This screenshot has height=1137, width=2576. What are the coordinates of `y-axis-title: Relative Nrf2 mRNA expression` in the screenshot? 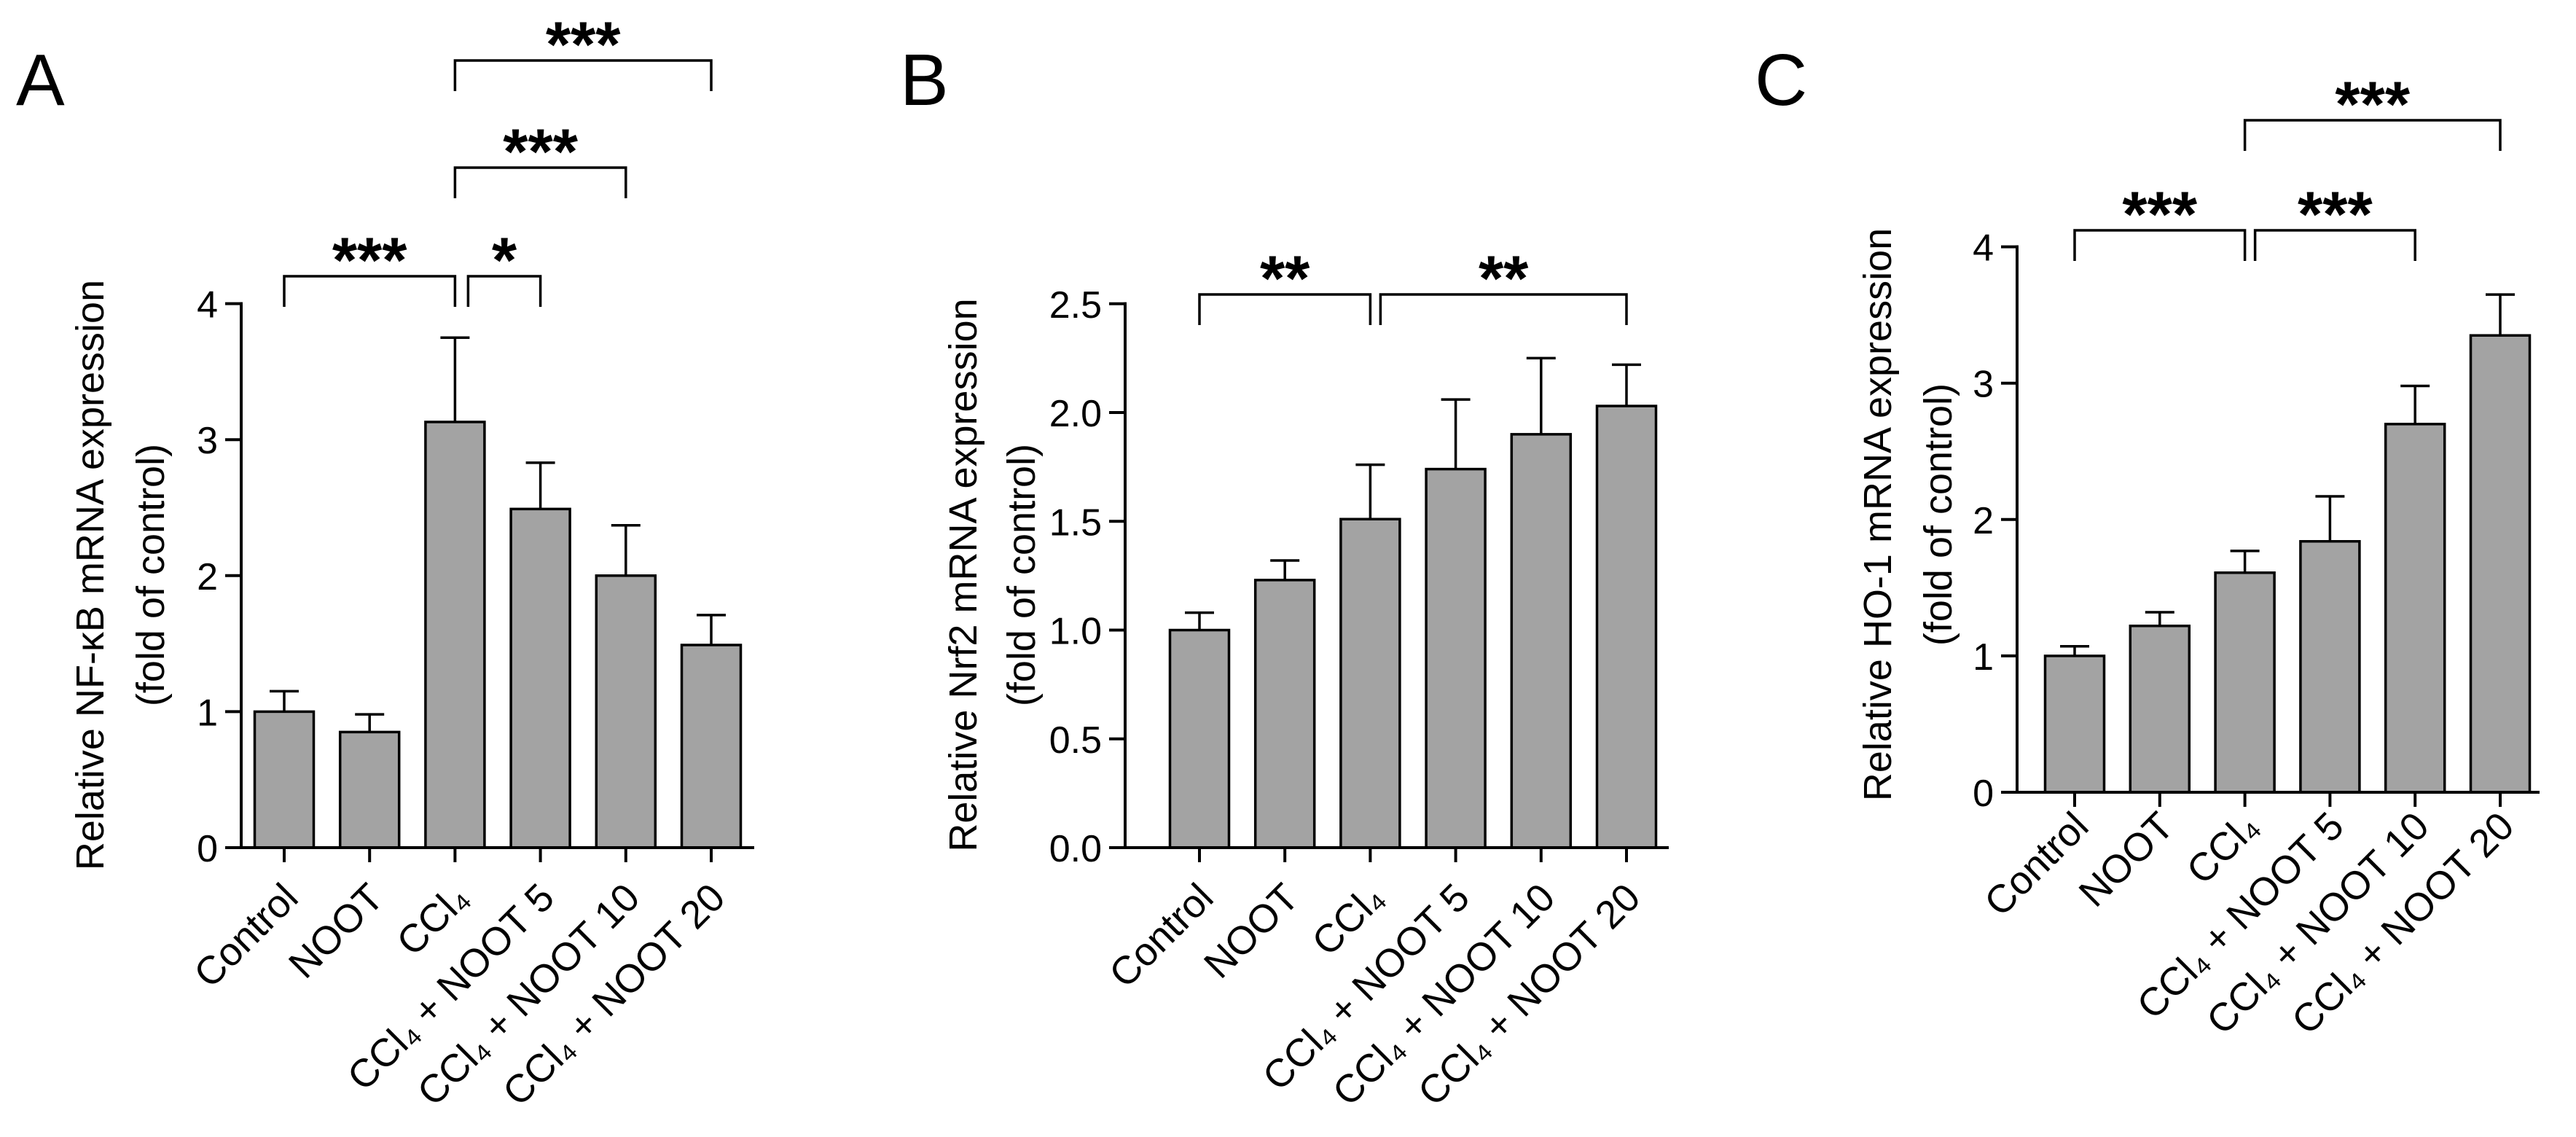 It's located at (963, 574).